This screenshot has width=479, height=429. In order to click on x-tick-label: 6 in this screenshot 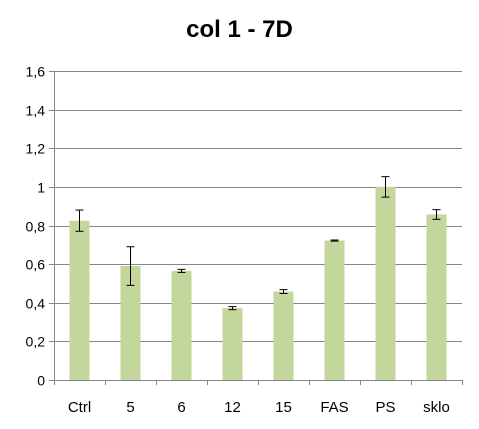, I will do `click(181, 407)`.